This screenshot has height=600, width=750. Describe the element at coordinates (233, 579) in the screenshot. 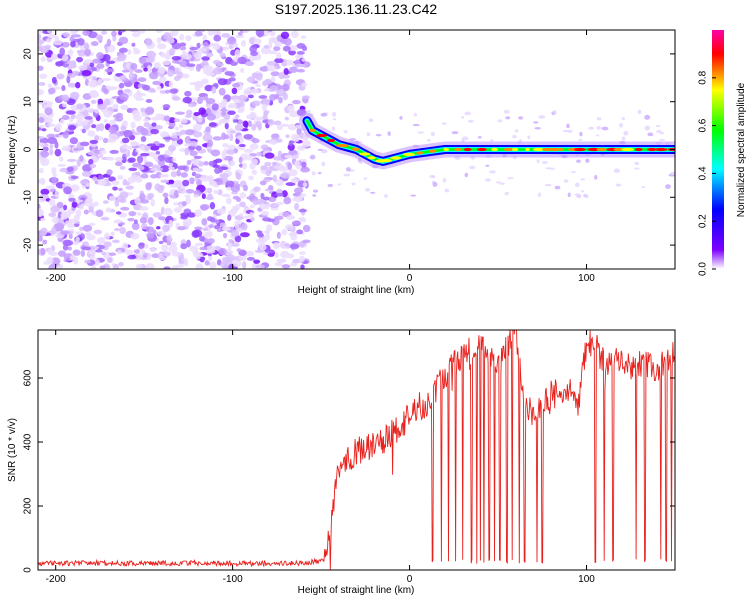

I see `x-tick-label: -100` at that location.